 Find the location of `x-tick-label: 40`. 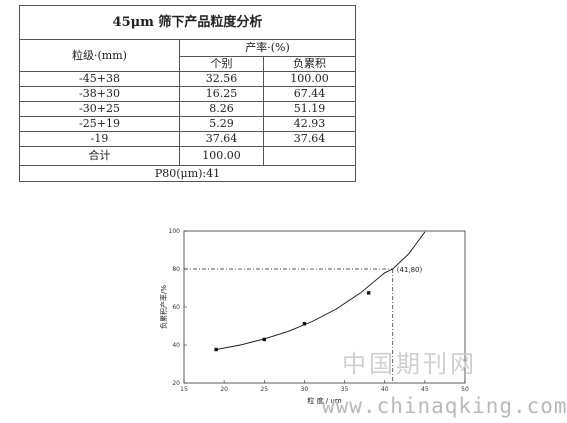

x-tick-label: 40 is located at coordinates (385, 389).